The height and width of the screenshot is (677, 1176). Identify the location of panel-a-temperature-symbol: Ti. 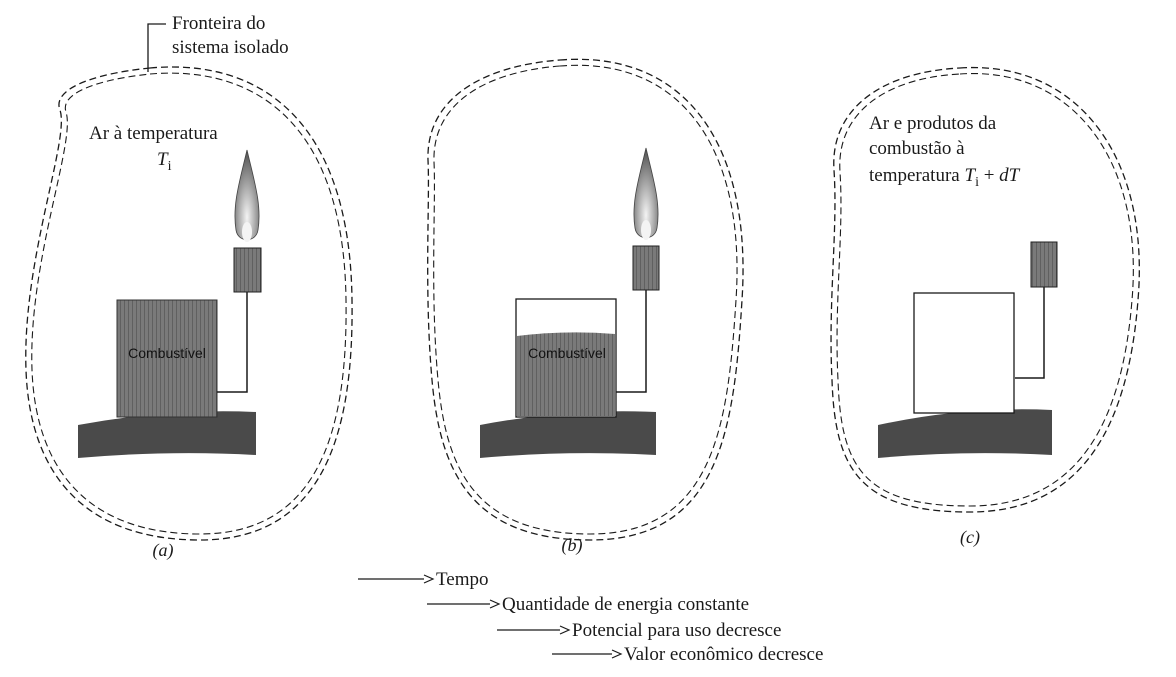
(164, 161).